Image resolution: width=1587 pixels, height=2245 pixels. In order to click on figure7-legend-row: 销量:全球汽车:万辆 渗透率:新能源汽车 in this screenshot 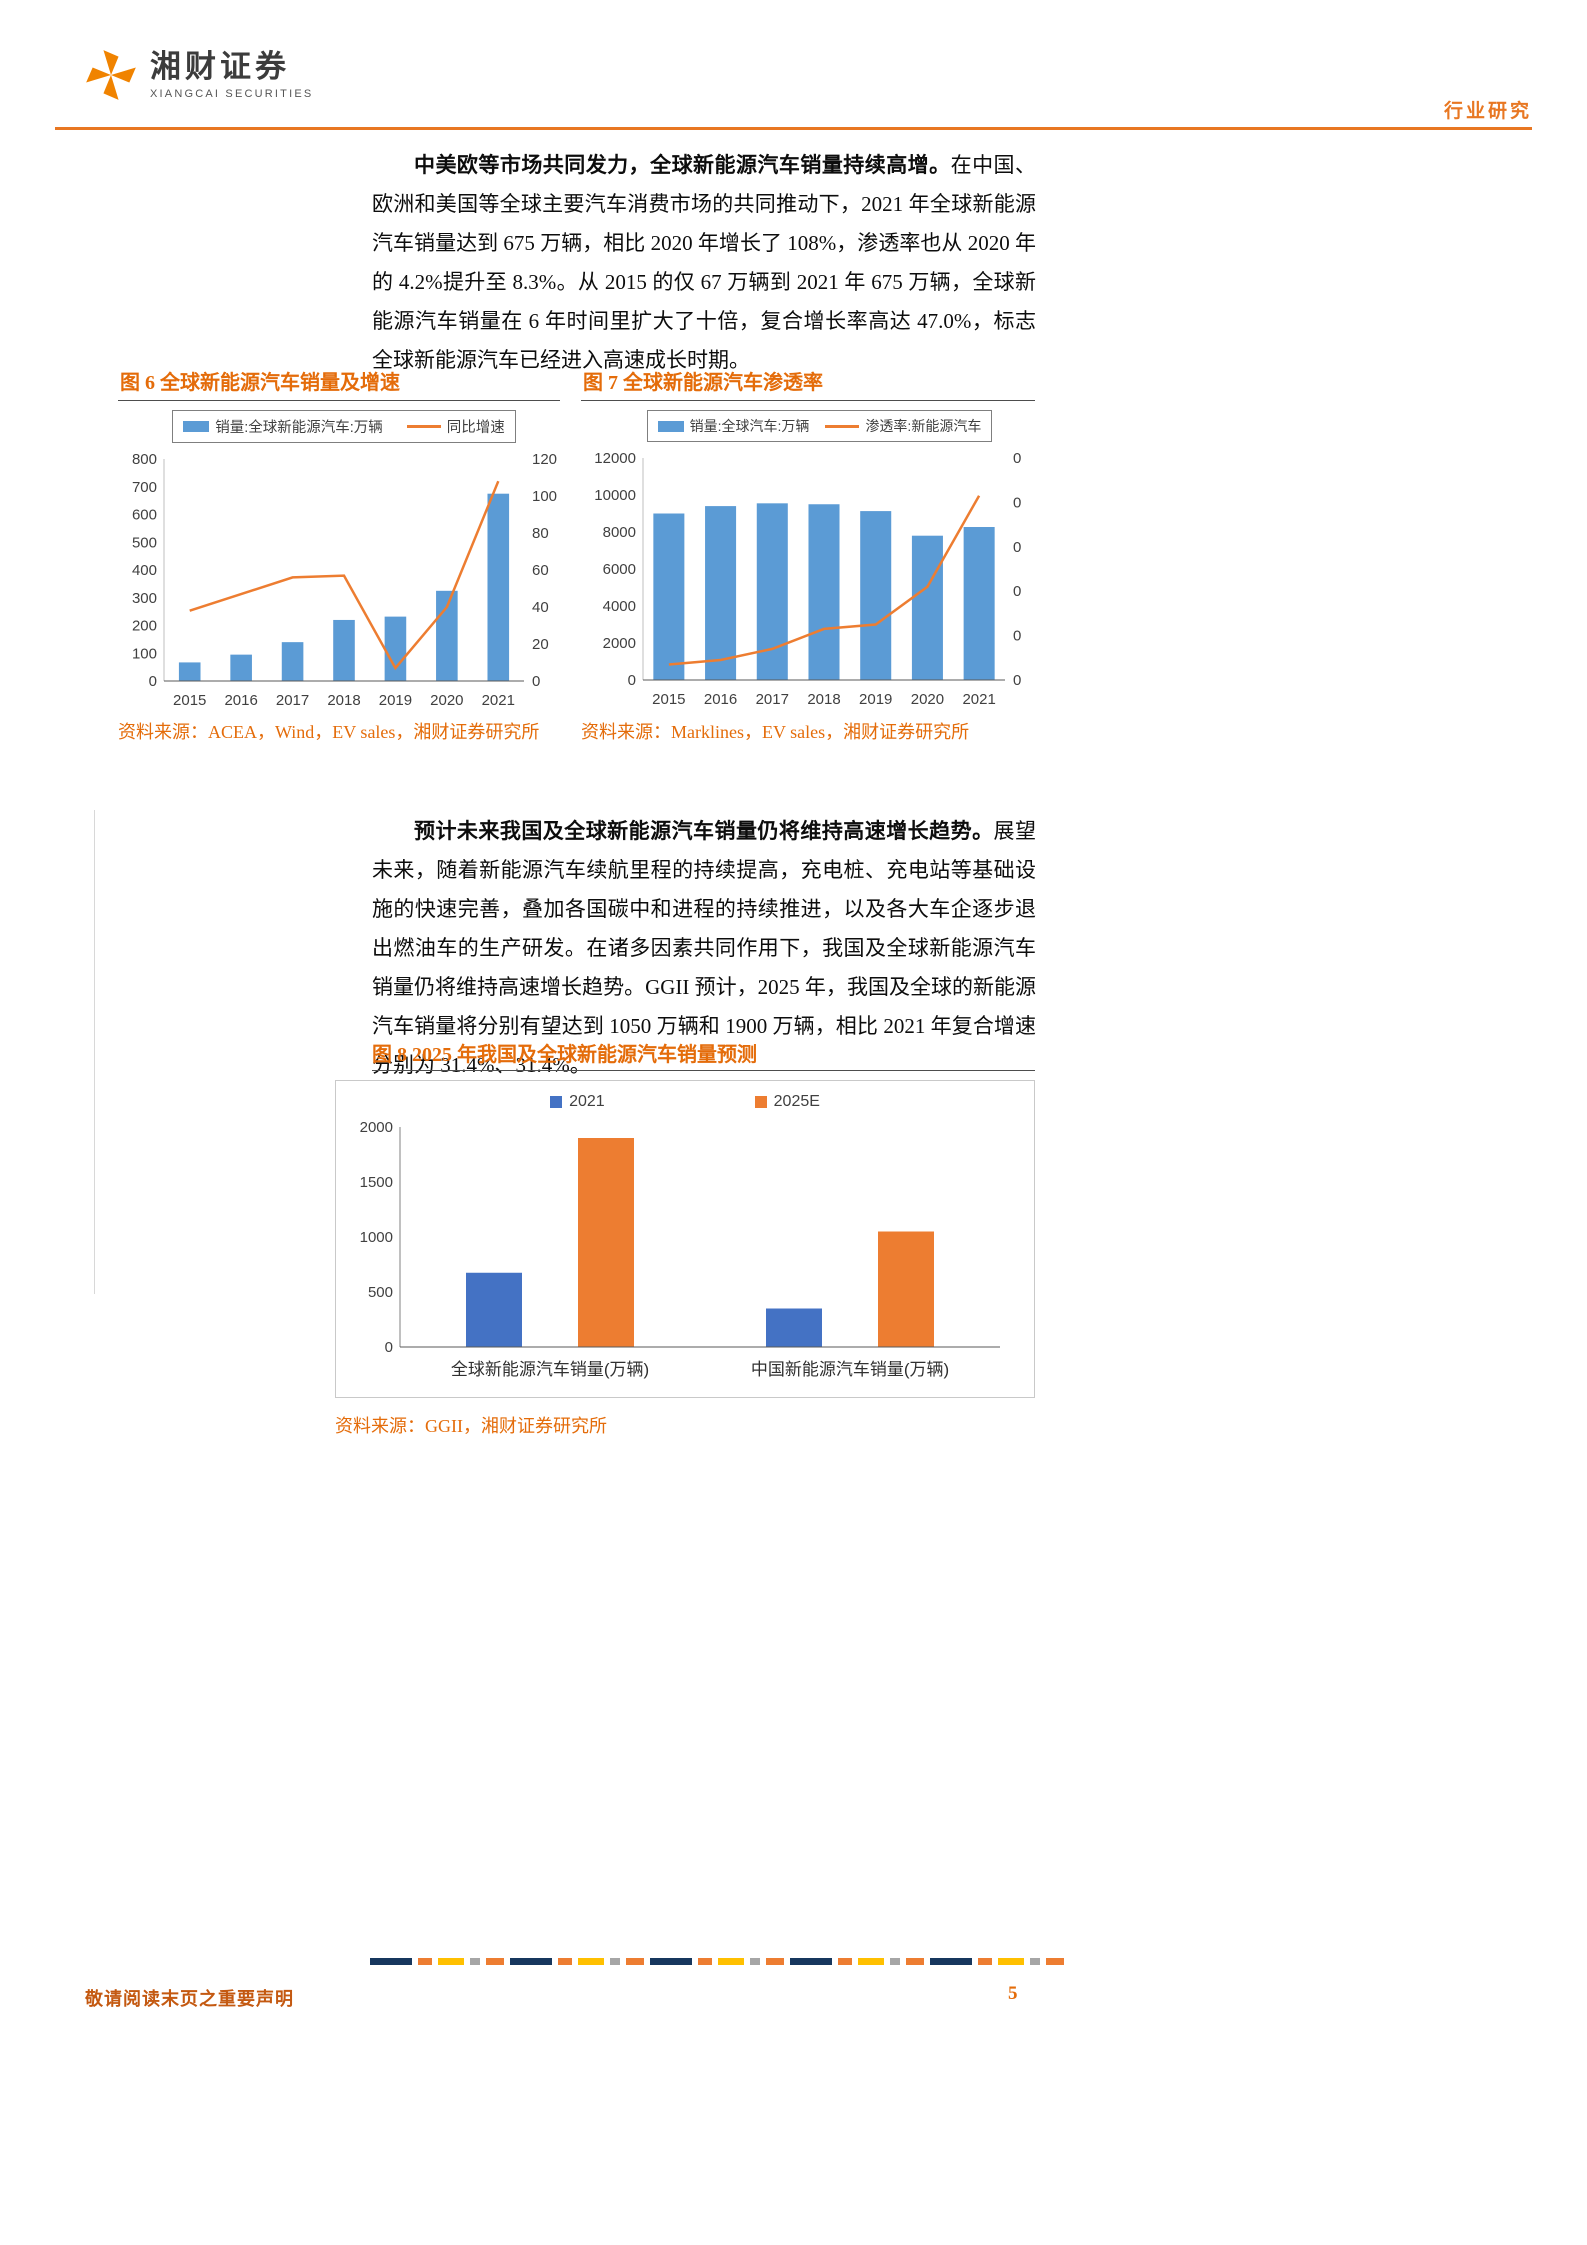, I will do `click(819, 426)`.